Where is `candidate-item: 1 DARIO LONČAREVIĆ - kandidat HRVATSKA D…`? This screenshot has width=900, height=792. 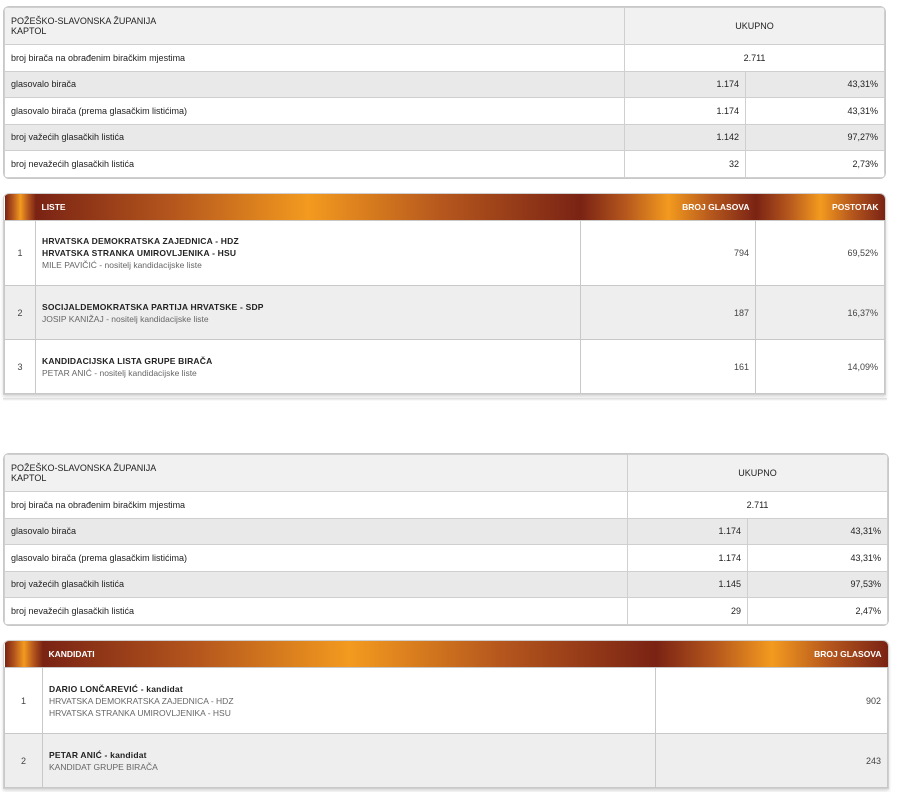
candidate-item: 1 DARIO LONČAREVIĆ - kandidat HRVATSKA D… is located at coordinates (446, 700).